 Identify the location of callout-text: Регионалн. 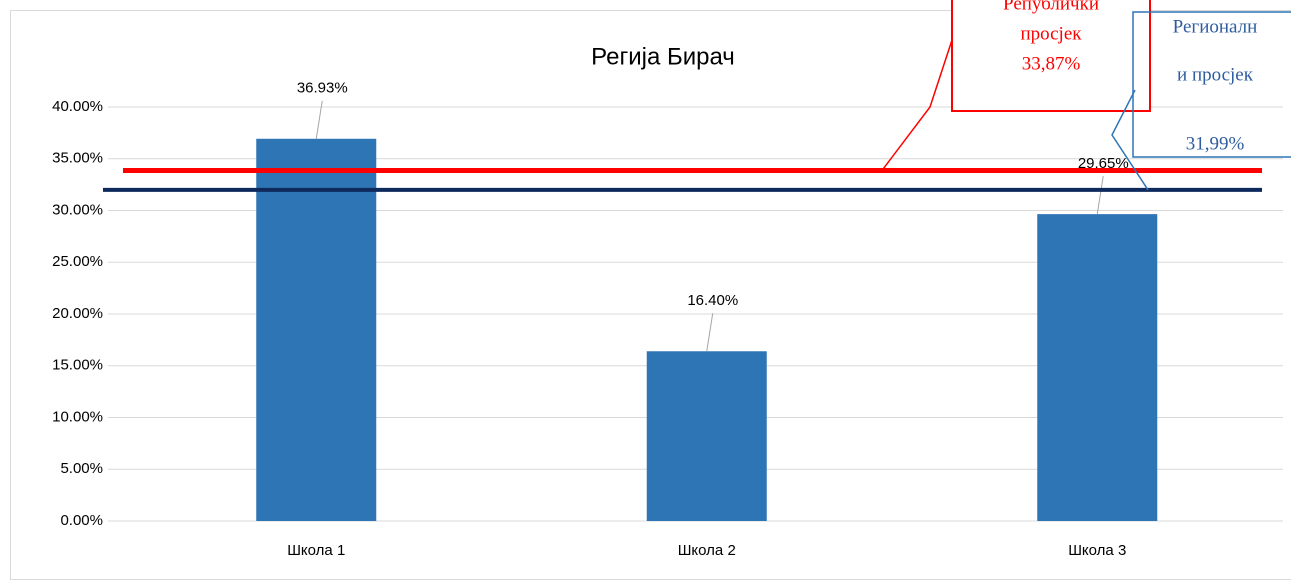
(1215, 26).